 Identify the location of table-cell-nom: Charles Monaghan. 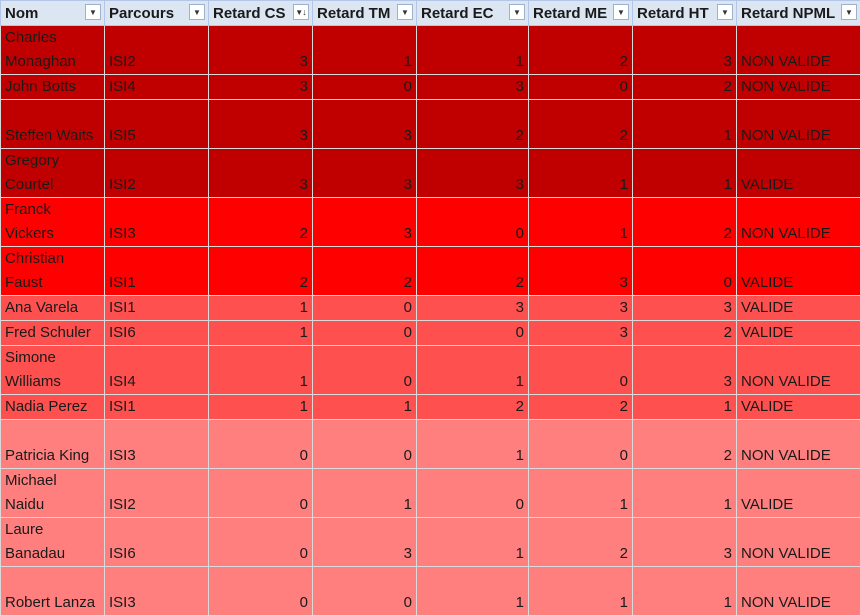
(53, 50).